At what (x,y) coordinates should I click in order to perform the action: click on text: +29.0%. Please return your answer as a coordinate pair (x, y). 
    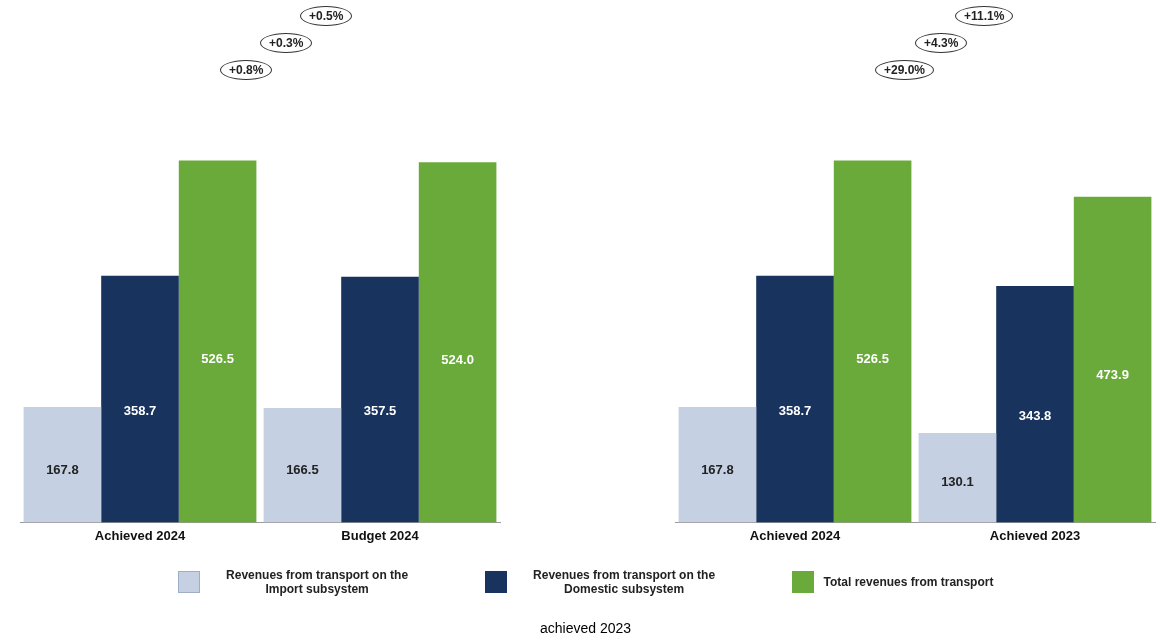
    Looking at the image, I should click on (905, 70).